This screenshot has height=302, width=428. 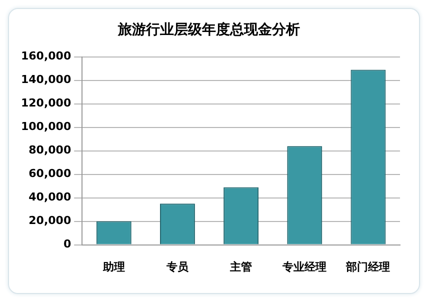 What do you see at coordinates (113, 267) in the screenshot?
I see `x-tick-label: 助理` at bounding box center [113, 267].